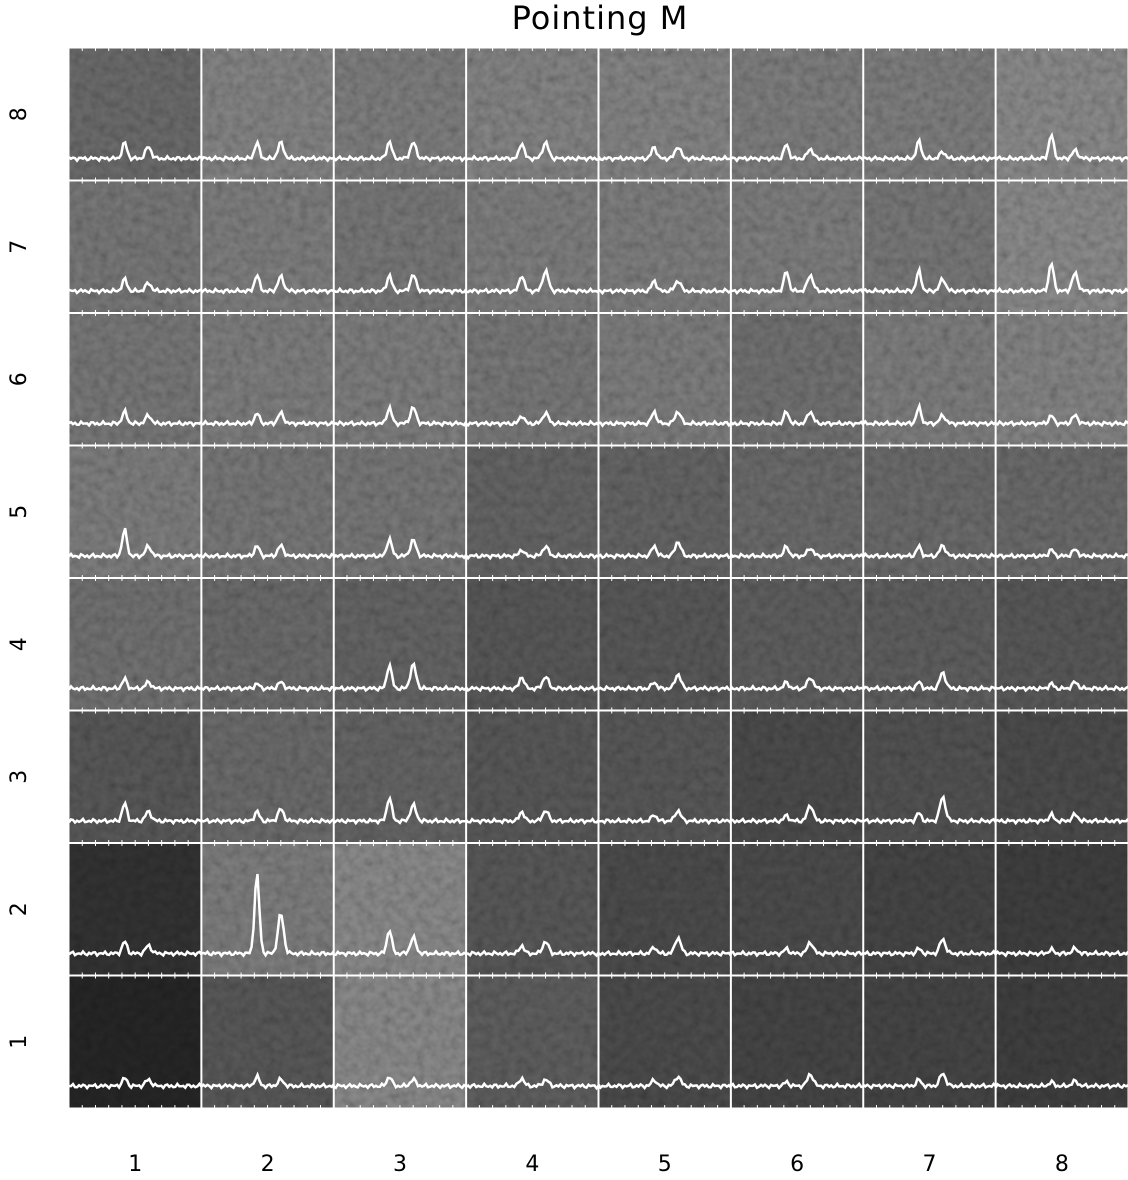 The height and width of the screenshot is (1180, 1128). Describe the element at coordinates (19, 909) in the screenshot. I see `row-label: 2` at that location.